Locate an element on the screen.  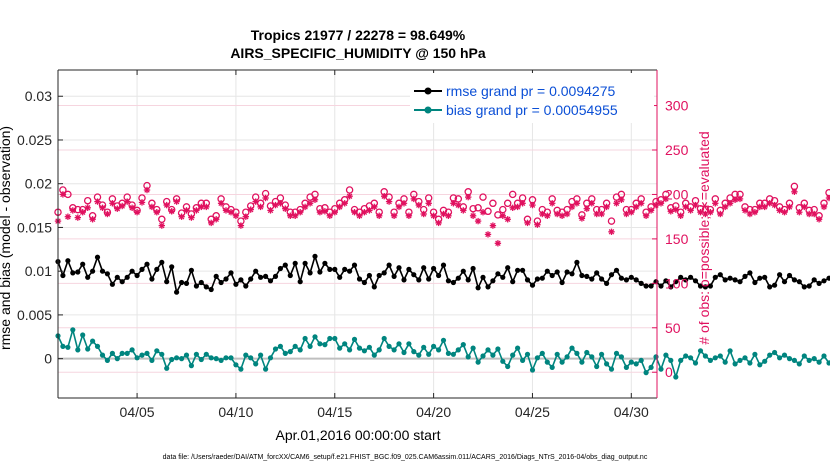
y-tick-label: 0.005 is located at coordinates (34, 315).